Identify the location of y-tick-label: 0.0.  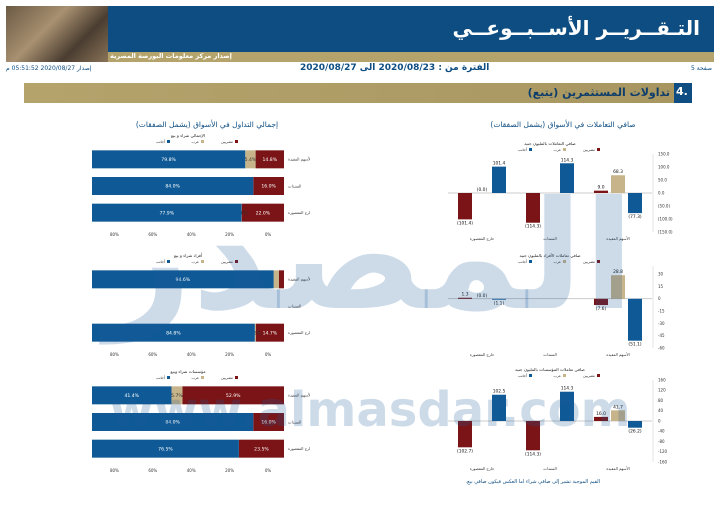
(661, 192).